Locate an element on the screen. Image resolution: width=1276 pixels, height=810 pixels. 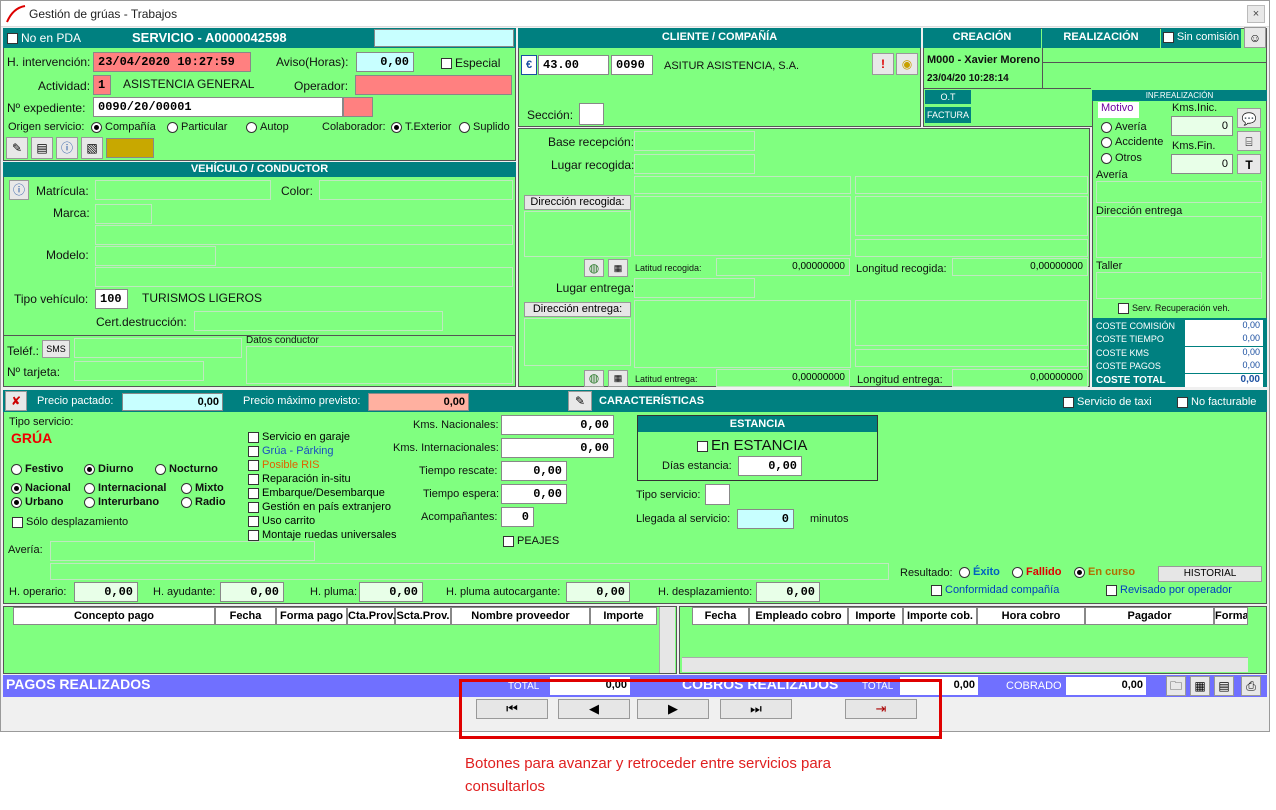
conformidad-checkbox: Conformidad compañía is located at coordinates (995, 590).